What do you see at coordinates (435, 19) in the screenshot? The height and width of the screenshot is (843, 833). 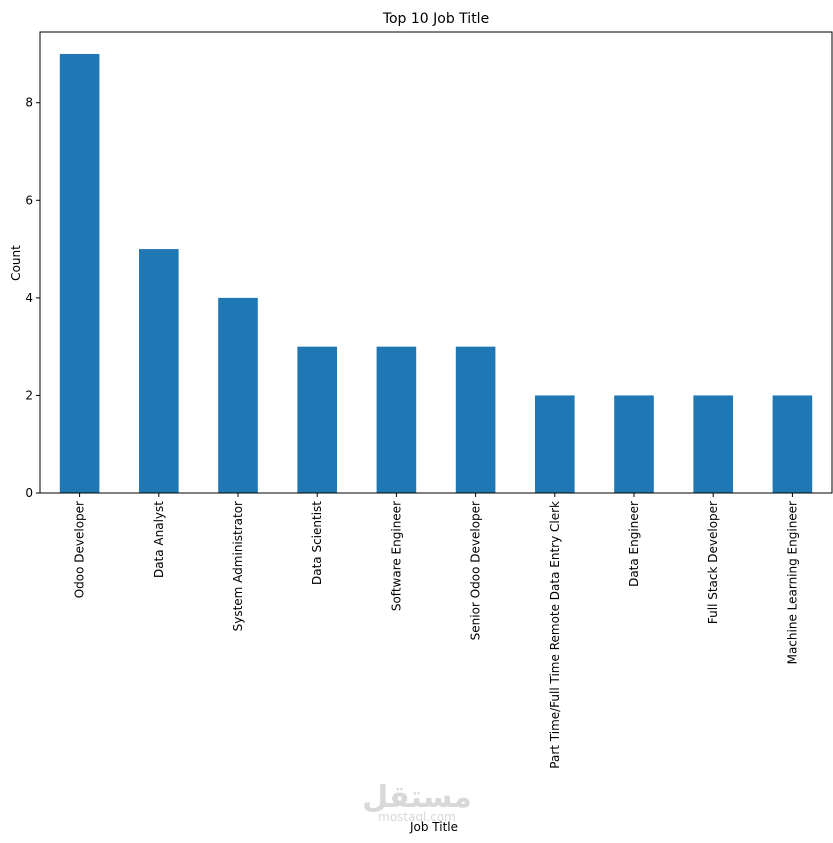 I see `chart-title: Top 10 Job Title` at bounding box center [435, 19].